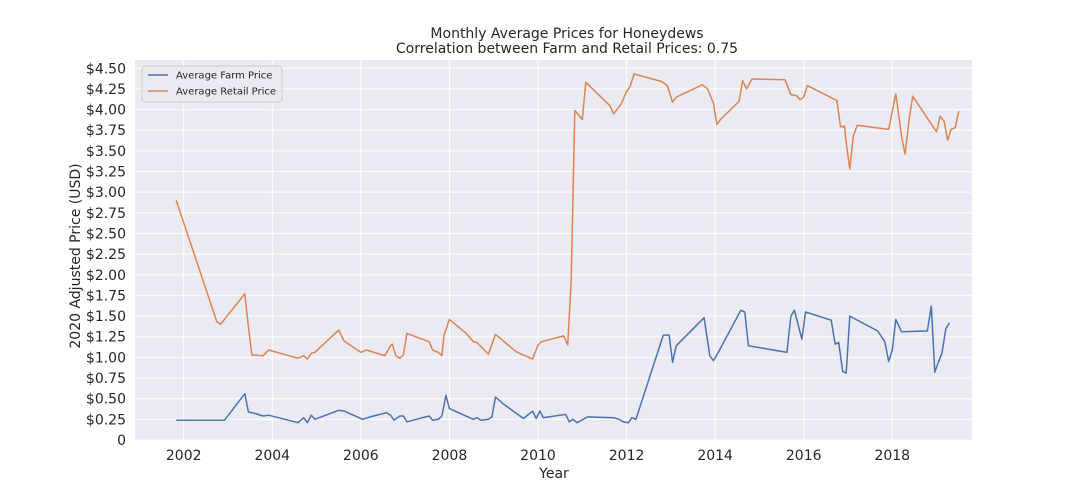 The height and width of the screenshot is (504, 1080). What do you see at coordinates (106, 193) in the screenshot?
I see `y-tick-label: $3.00` at bounding box center [106, 193].